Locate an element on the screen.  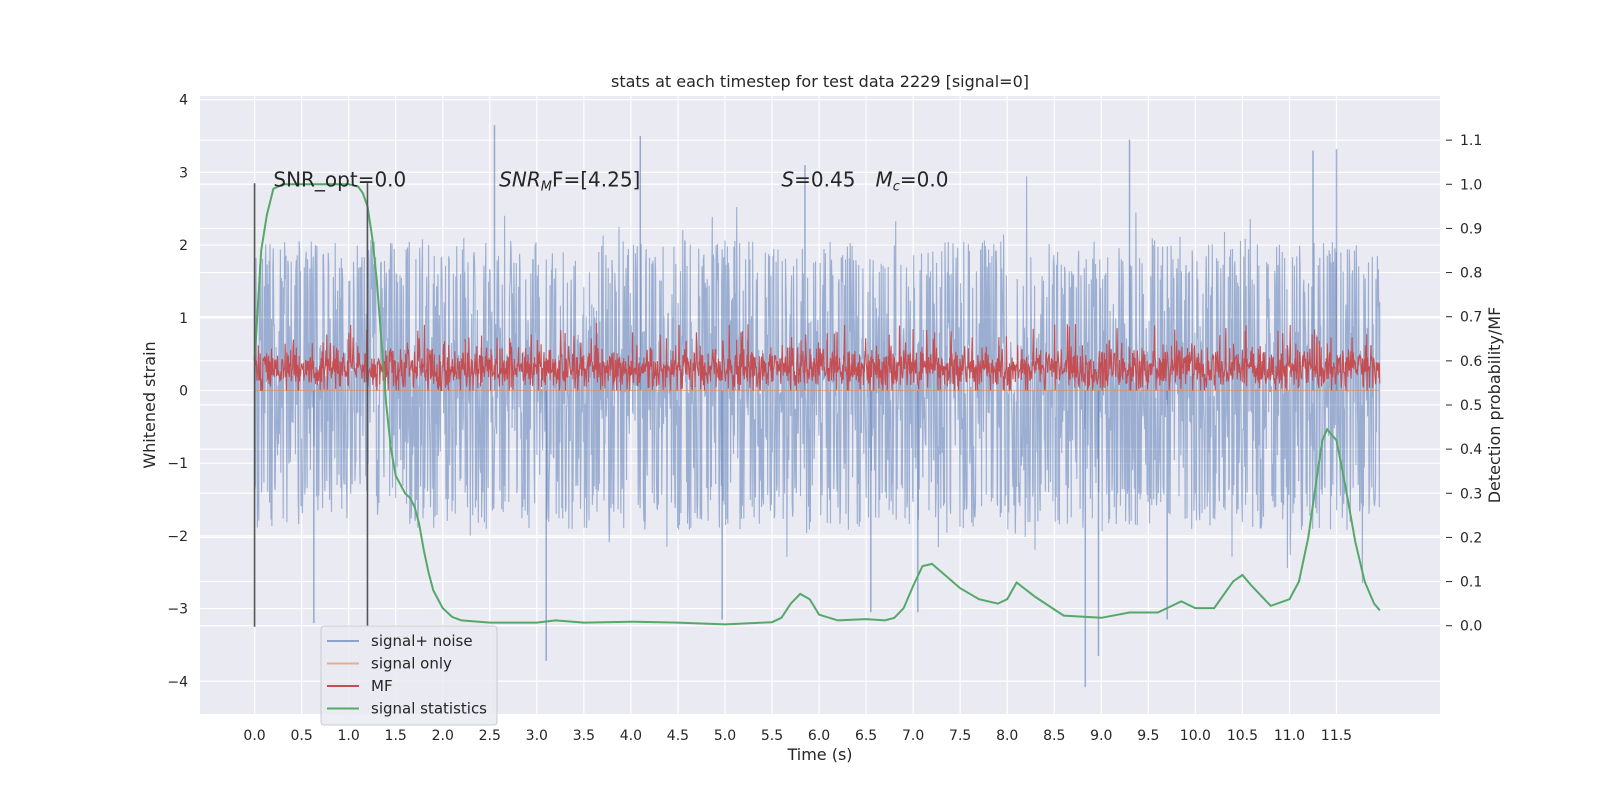
y-tick-label: 2 is located at coordinates (183, 246).